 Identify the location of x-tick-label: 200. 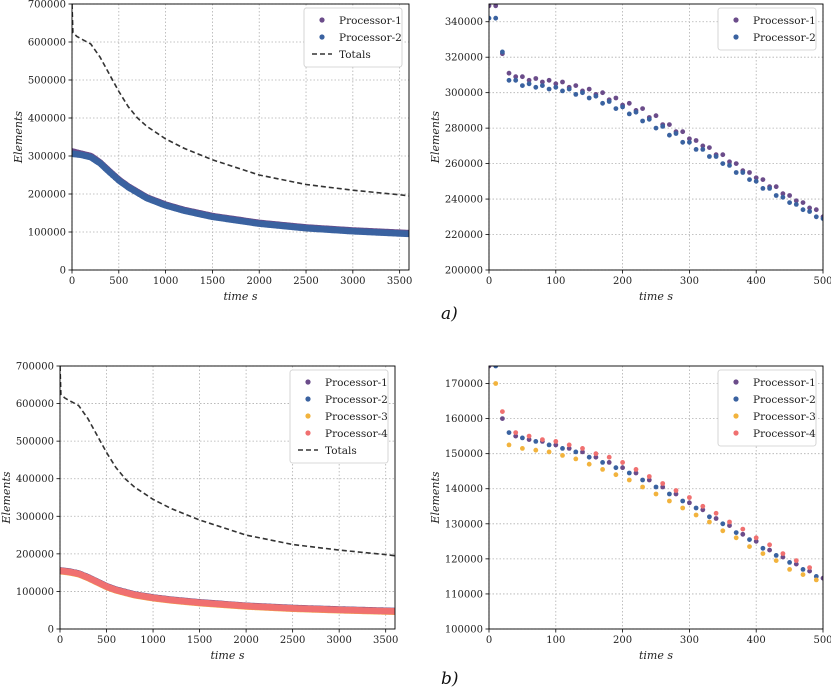
(622, 281).